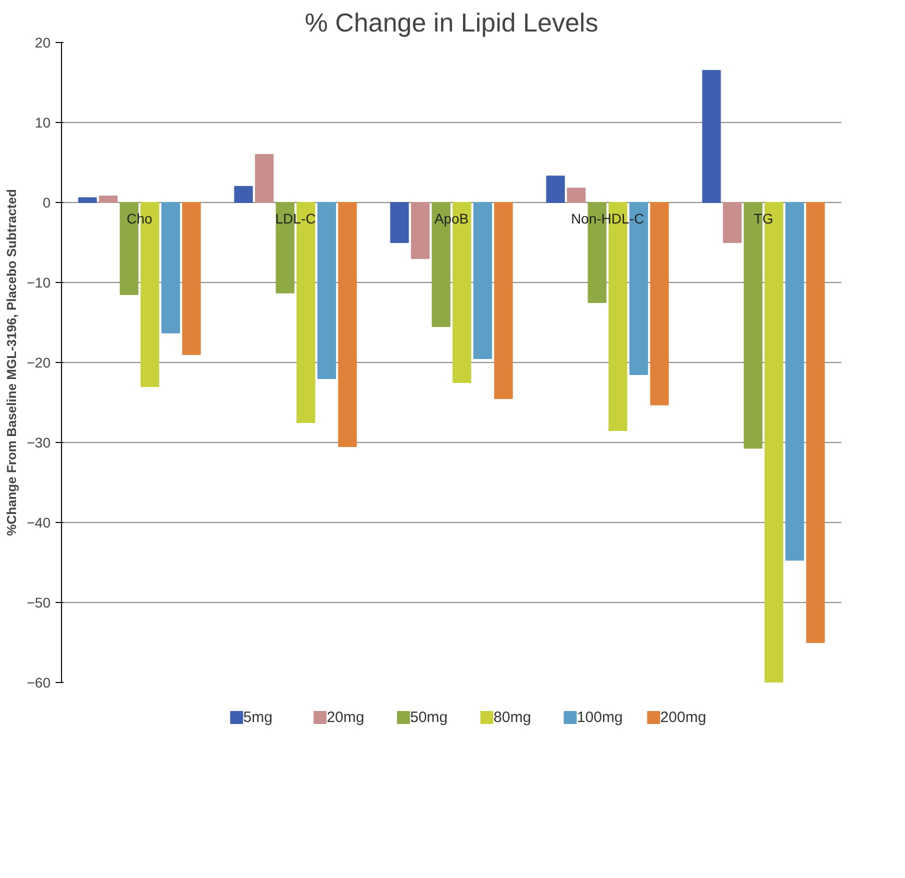 Image resolution: width=905 pixels, height=878 pixels. I want to click on y-tick-label: −40, so click(38, 522).